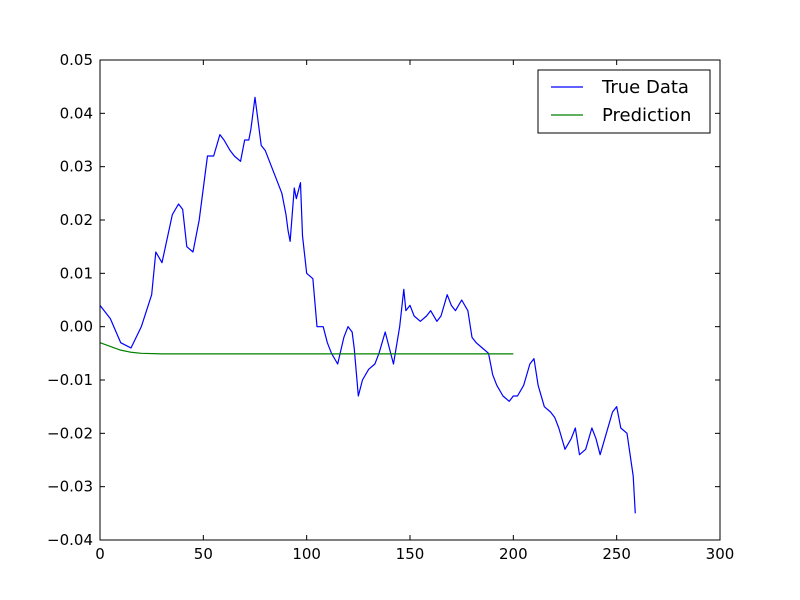  Describe the element at coordinates (203, 554) in the screenshot. I see `x-tick-label: 50` at that location.